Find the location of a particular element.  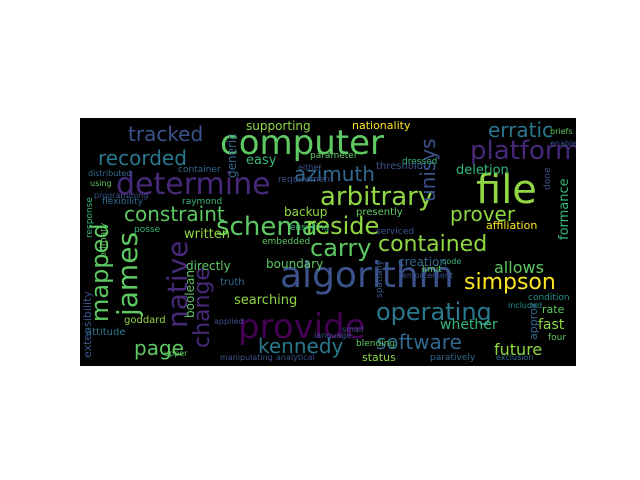

word-enable: enable is located at coordinates (563, 143).